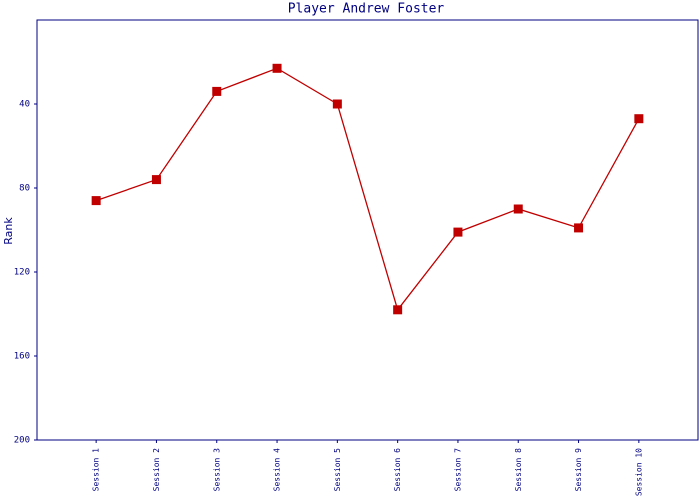 This screenshot has height=500, width=700. Describe the element at coordinates (216, 470) in the screenshot. I see `x-tick-label: Session 3` at that location.